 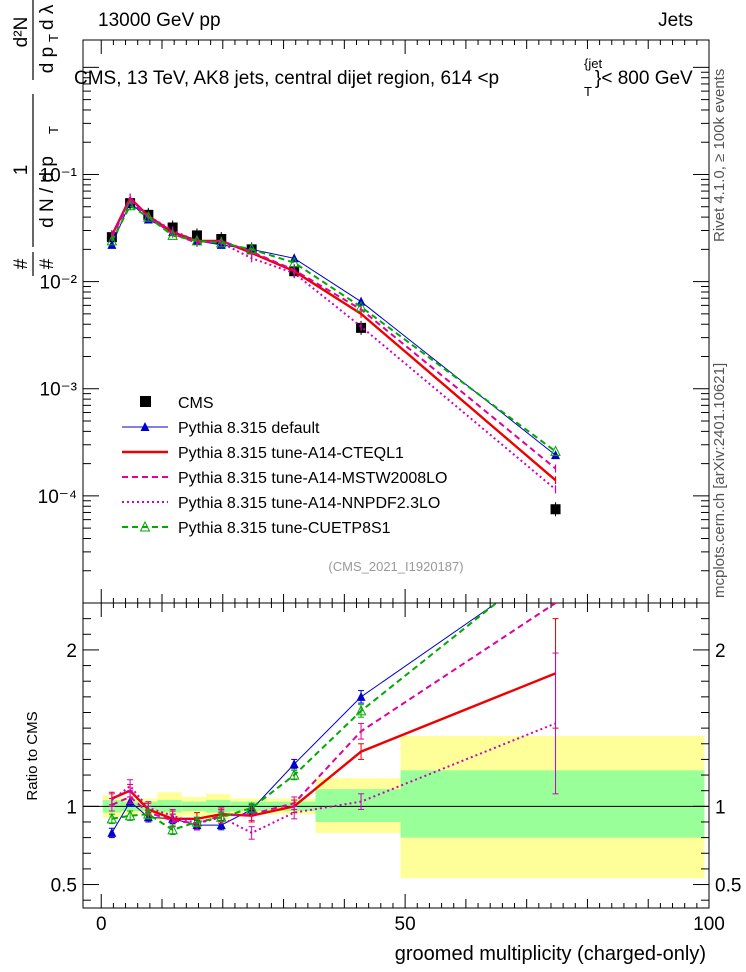 What do you see at coordinates (47, 60) in the screenshot?
I see `y-label-den2: d p` at bounding box center [47, 60].